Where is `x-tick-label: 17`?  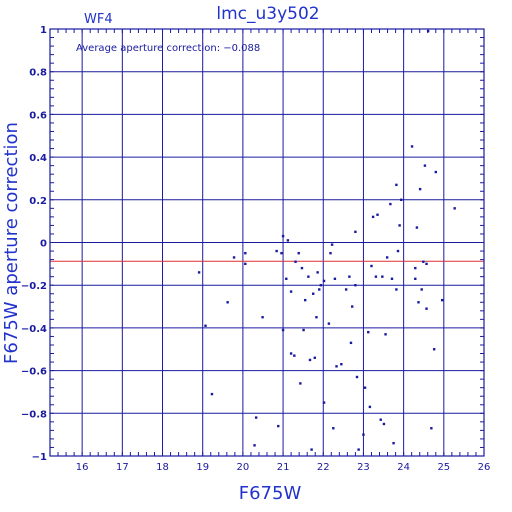
x-tick-label: 17 is located at coordinates (122, 467).